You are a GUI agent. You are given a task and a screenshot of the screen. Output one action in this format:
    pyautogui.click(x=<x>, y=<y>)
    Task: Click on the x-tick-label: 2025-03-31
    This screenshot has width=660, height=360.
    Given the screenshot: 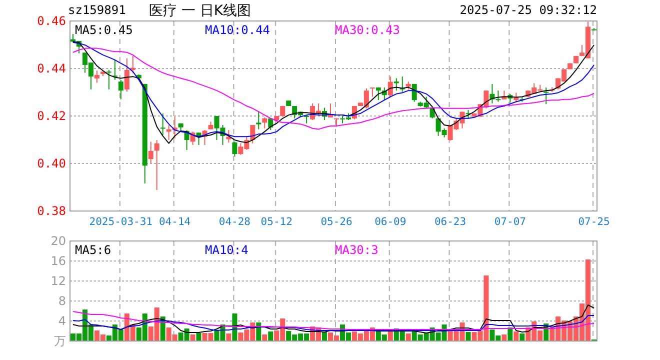 What is the action you would take?
    pyautogui.click(x=121, y=222)
    